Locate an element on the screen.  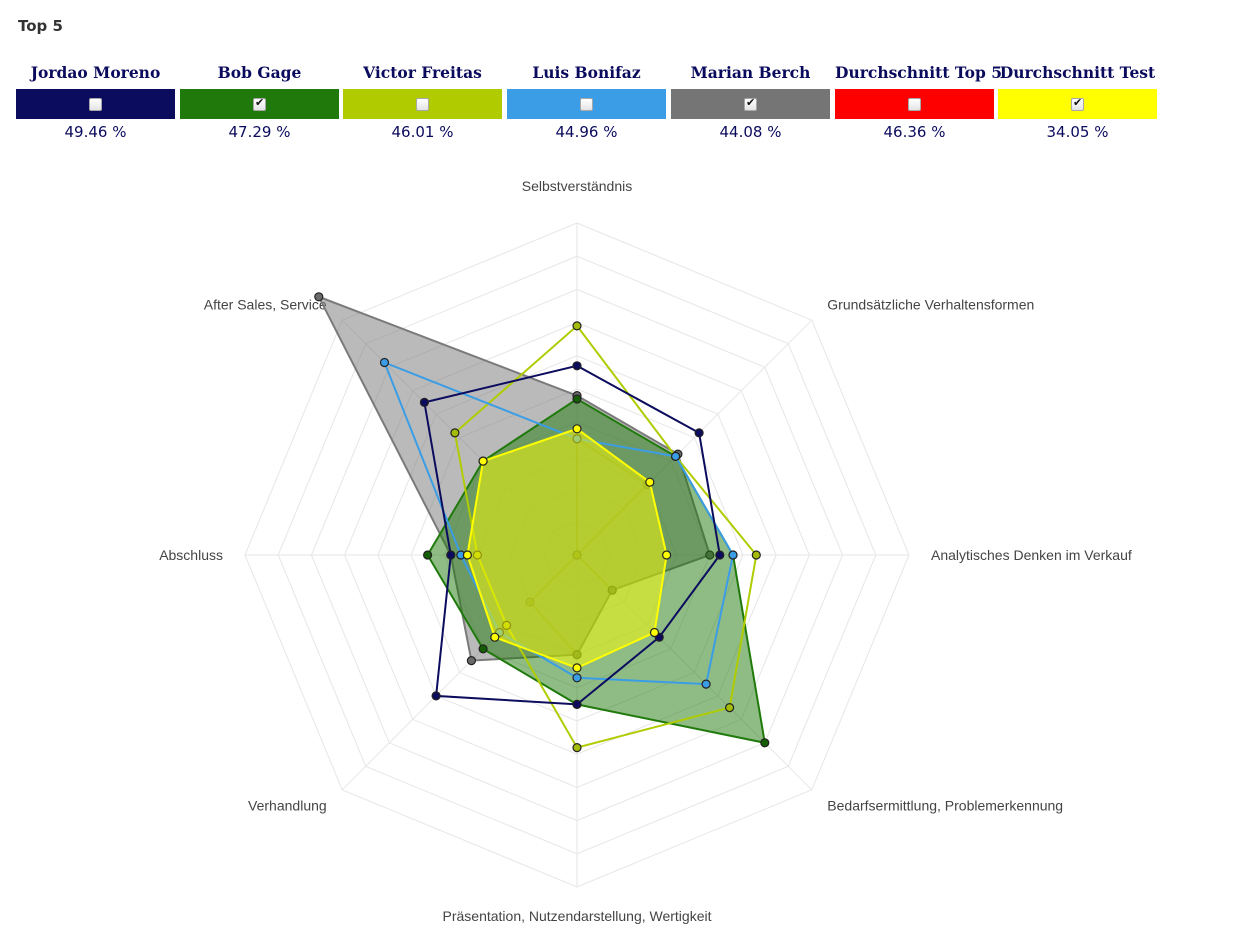
legend-item-marian-berch: Marian Berch 44.08 % is located at coordinates (750, 102).